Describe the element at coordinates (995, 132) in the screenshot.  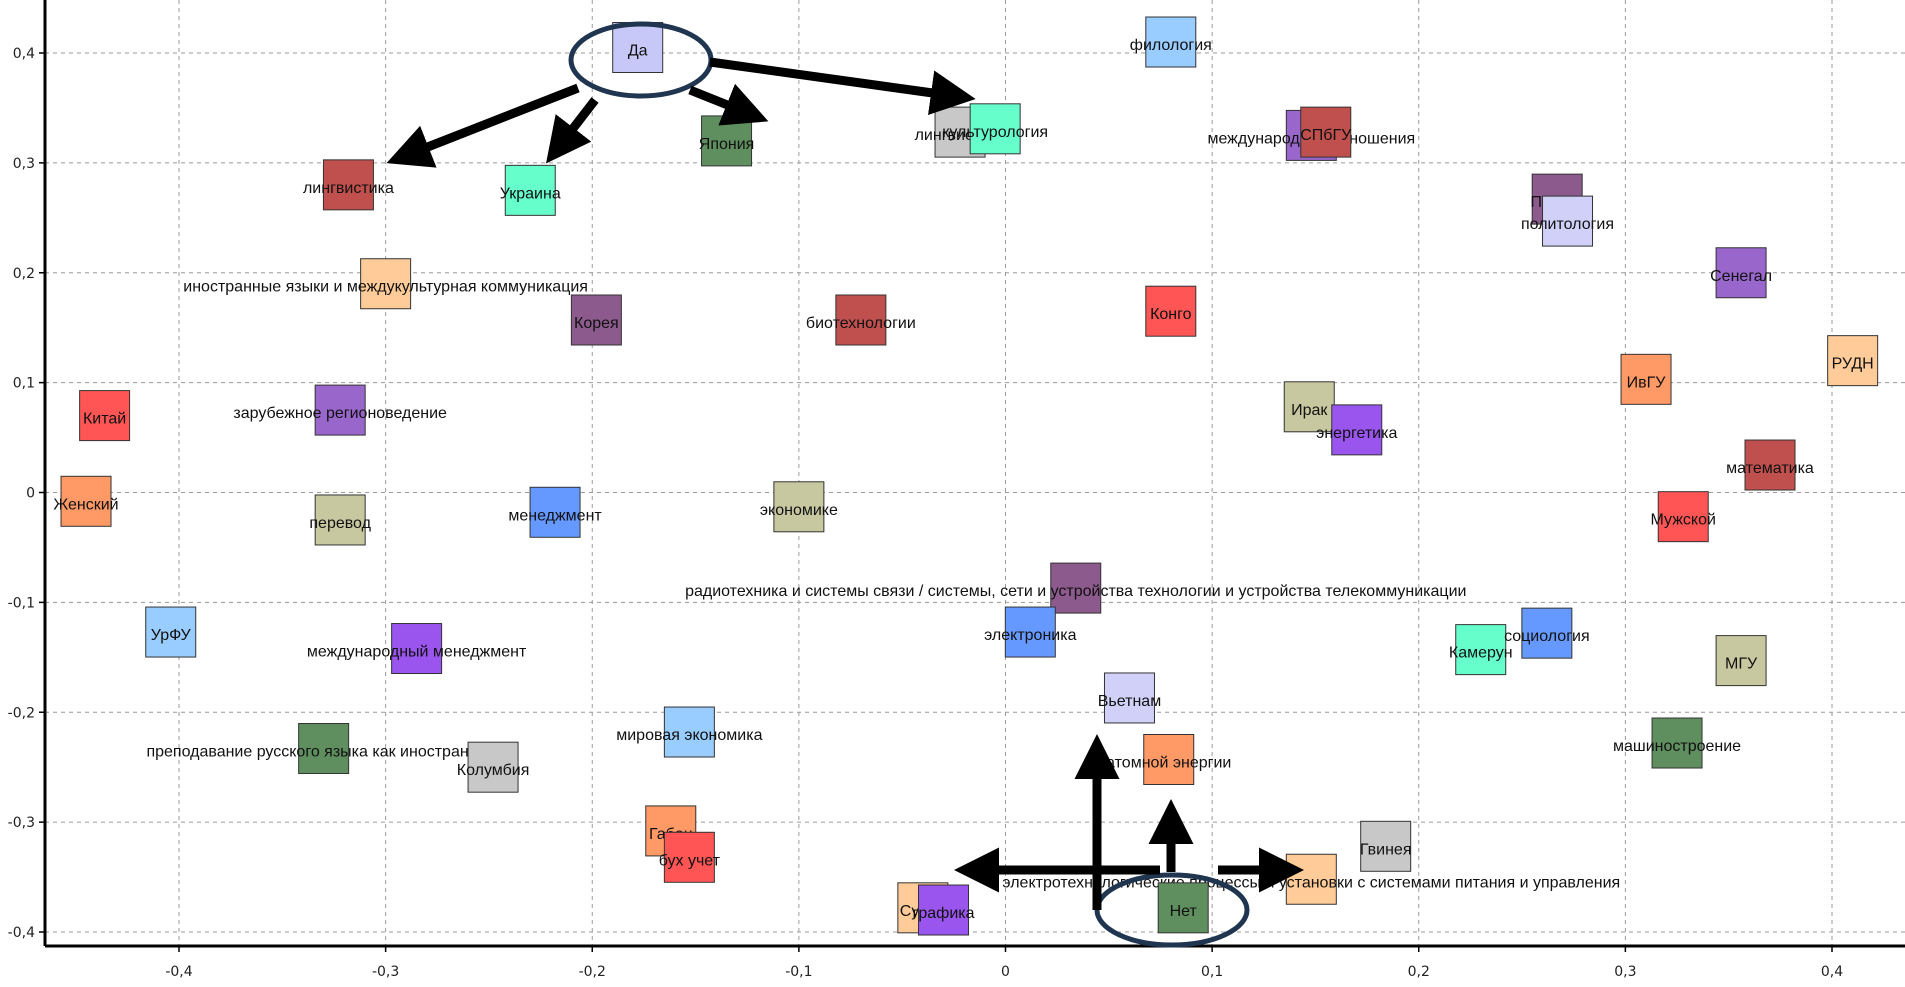
I see `point-label: культурология` at that location.